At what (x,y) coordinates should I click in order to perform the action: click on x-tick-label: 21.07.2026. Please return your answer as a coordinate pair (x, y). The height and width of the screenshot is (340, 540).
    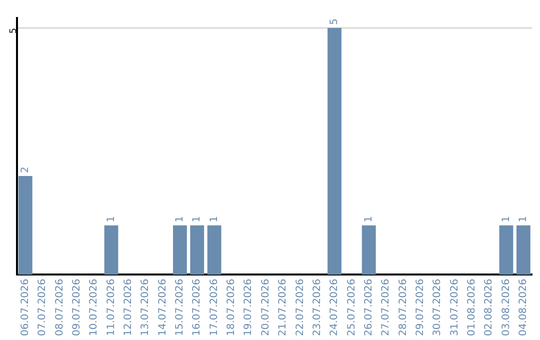
    Looking at the image, I should click on (283, 307).